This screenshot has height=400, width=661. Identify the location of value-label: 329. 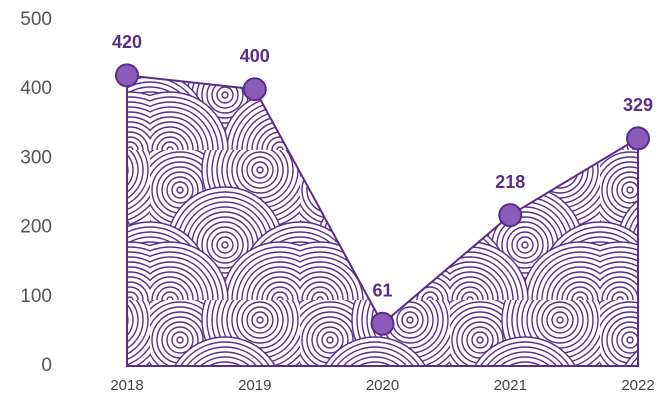
(638, 105).